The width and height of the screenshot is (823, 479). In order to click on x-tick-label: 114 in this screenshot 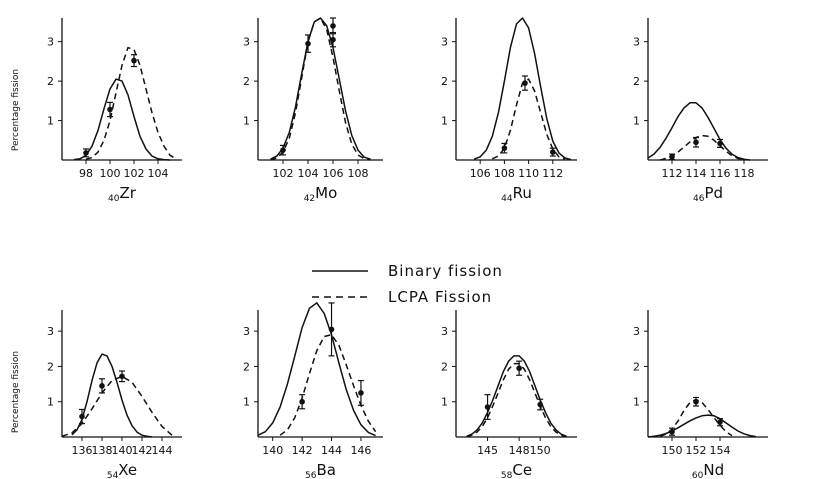, I will do `click(696, 173)`.